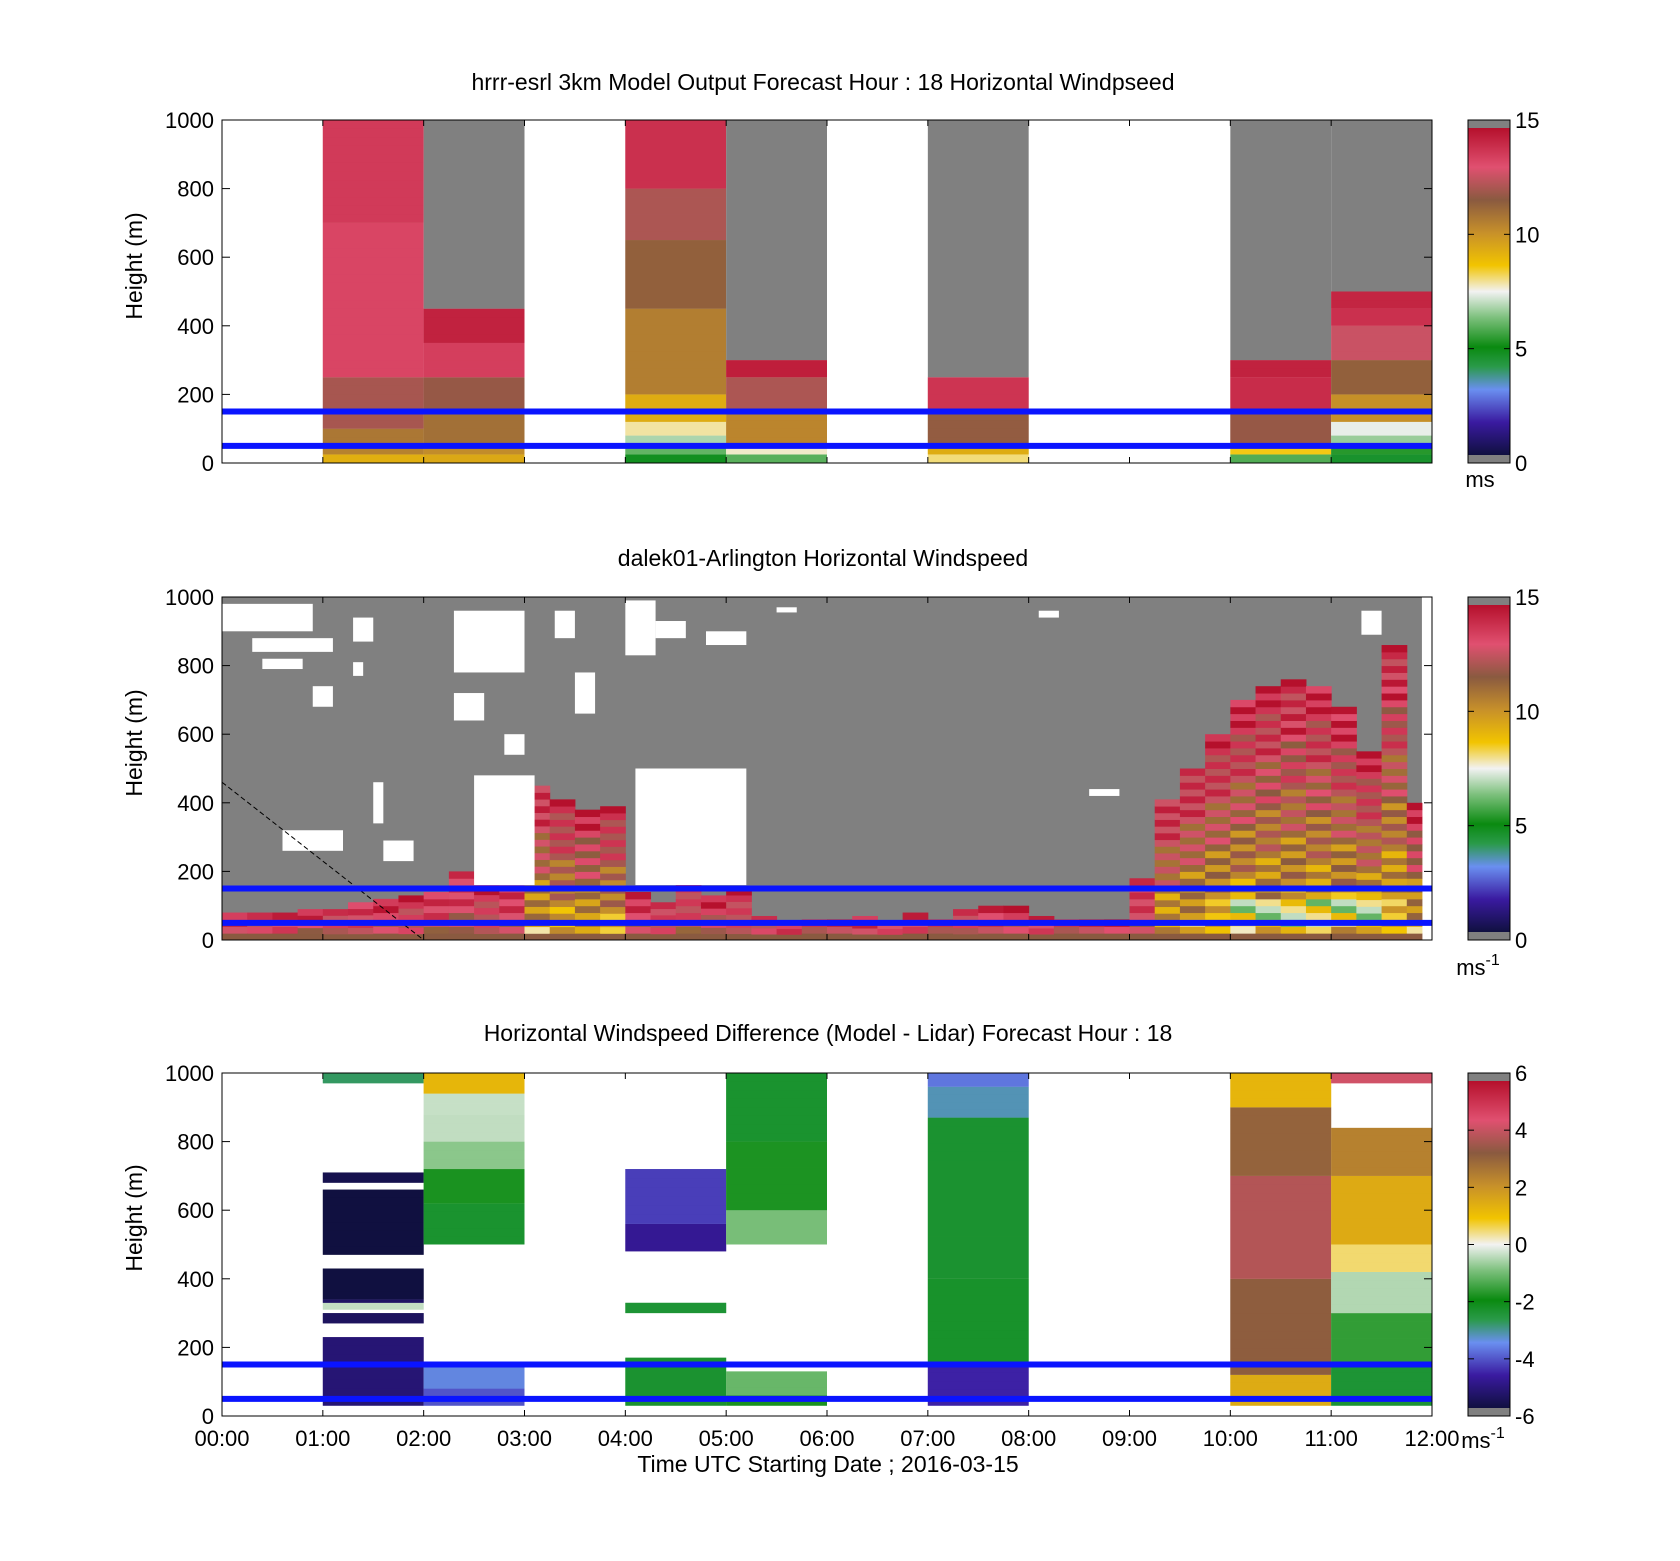 The height and width of the screenshot is (1561, 1680). What do you see at coordinates (1503, 292) in the screenshot?
I see `model-colorbar: 0 5 10 15` at bounding box center [1503, 292].